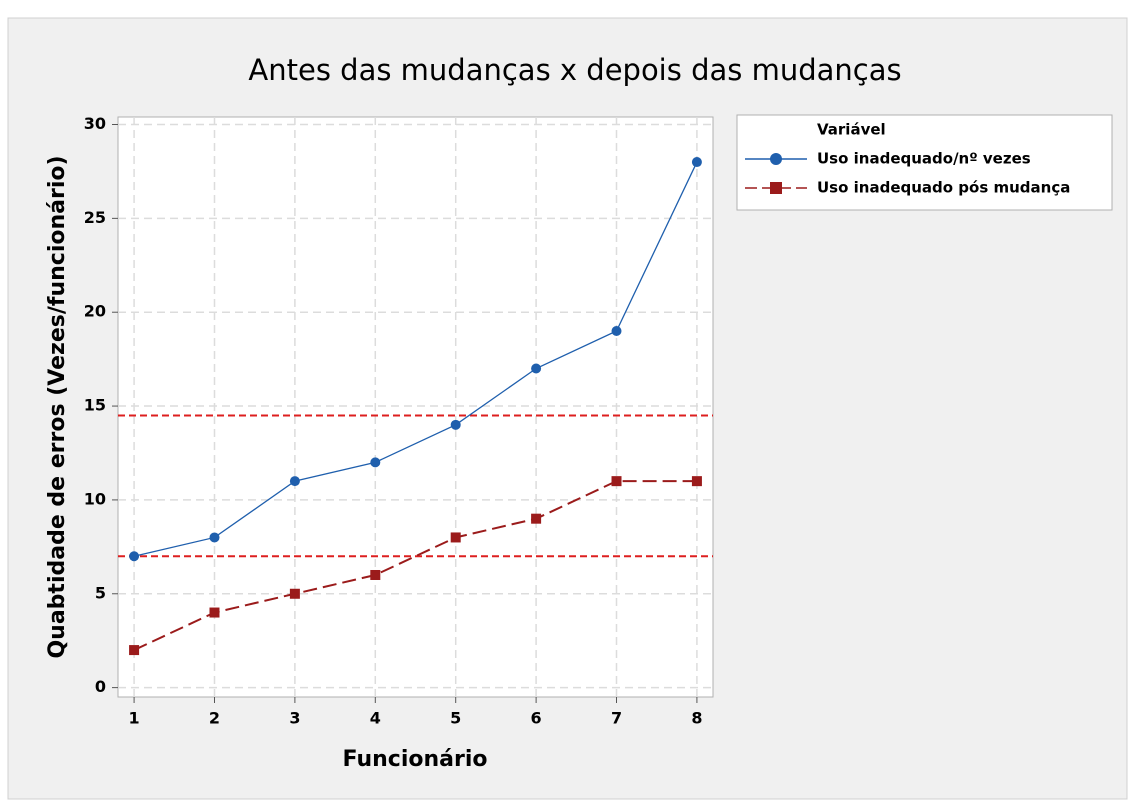 Image resolution: width=1129 pixels, height=801 pixels. Describe the element at coordinates (851, 130) in the screenshot. I see `legend-title: Variável` at that location.